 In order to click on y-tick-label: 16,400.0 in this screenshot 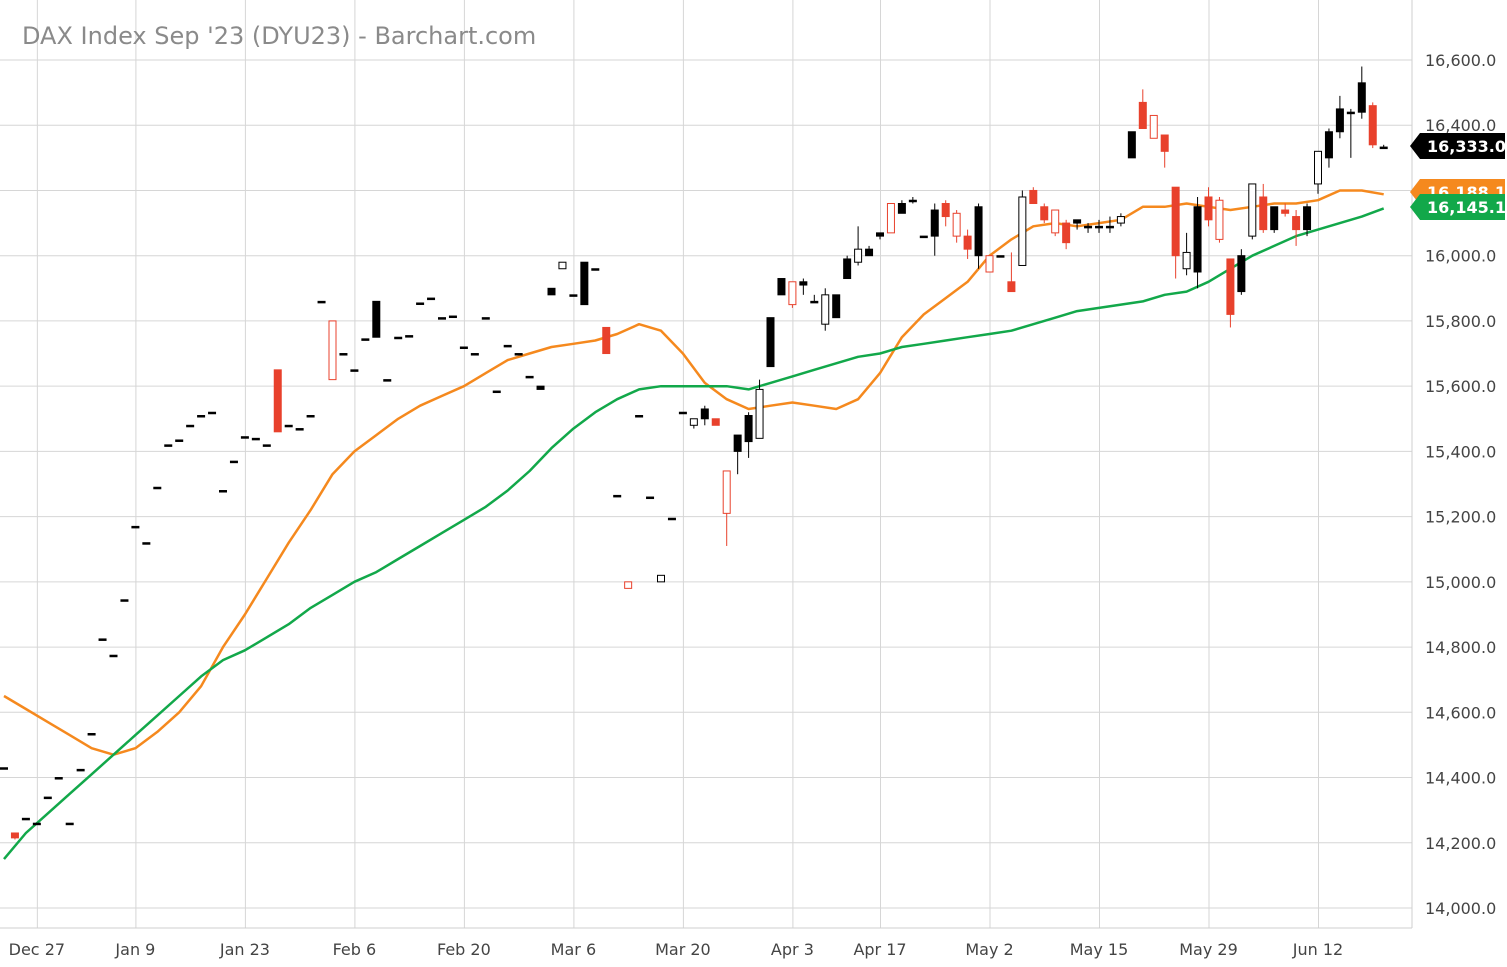, I will do `click(1460, 125)`.